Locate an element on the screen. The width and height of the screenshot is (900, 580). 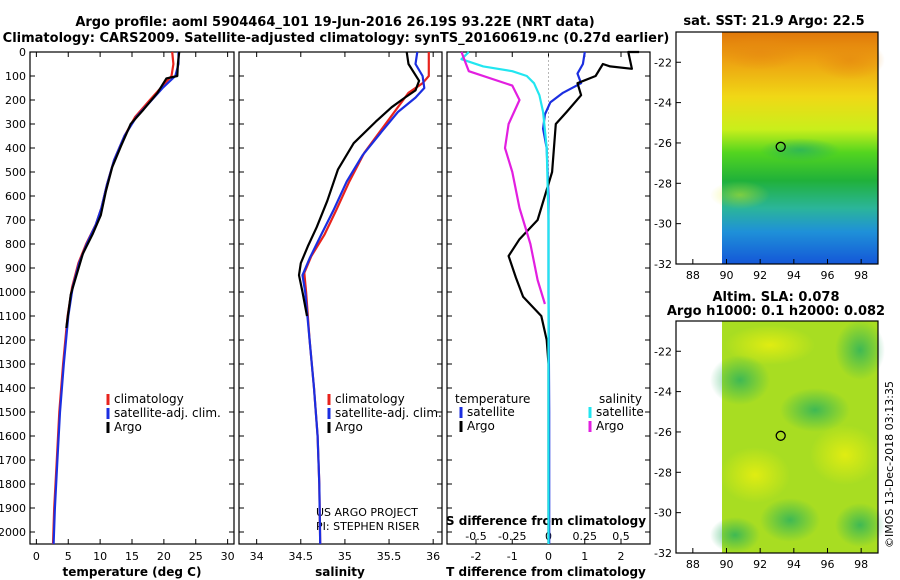
x-tick-label: 15 is located at coordinates (132, 556).